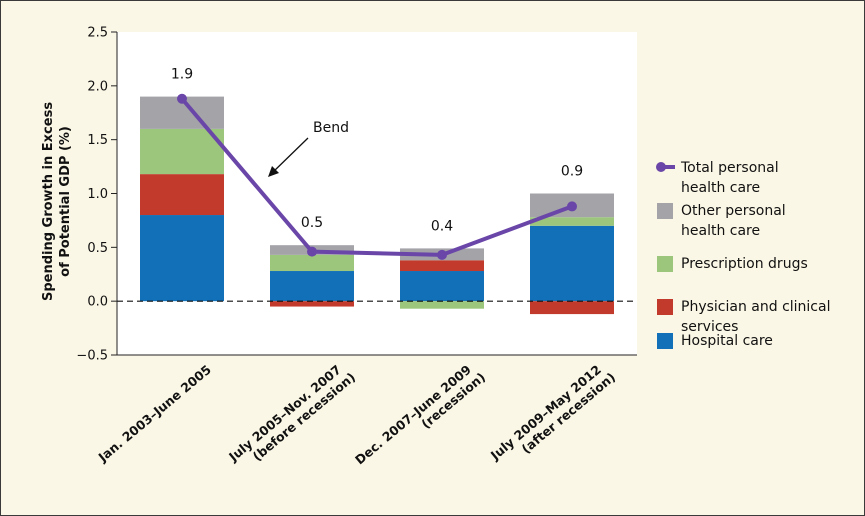 This screenshot has height=516, width=865. Describe the element at coordinates (65, 201) in the screenshot. I see `y-axis-label: of Potential GDP (%)` at that location.